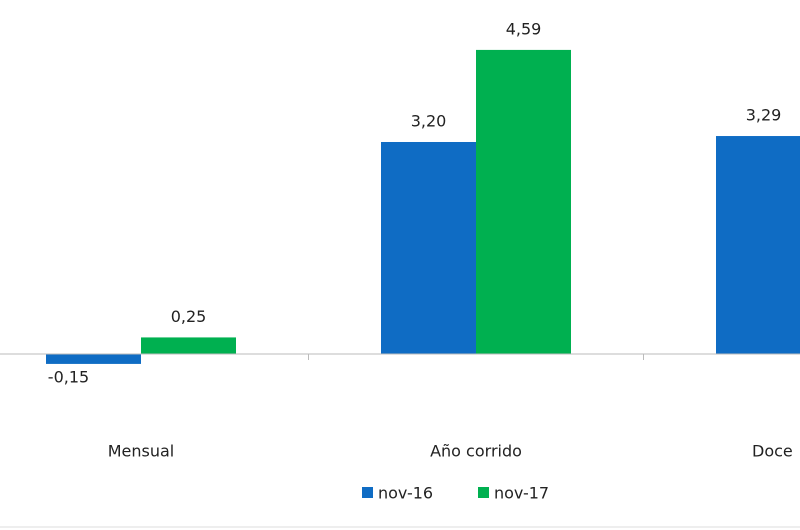 The height and width of the screenshot is (530, 800). I want to click on x-tick-label: Año corrido, so click(476, 451).